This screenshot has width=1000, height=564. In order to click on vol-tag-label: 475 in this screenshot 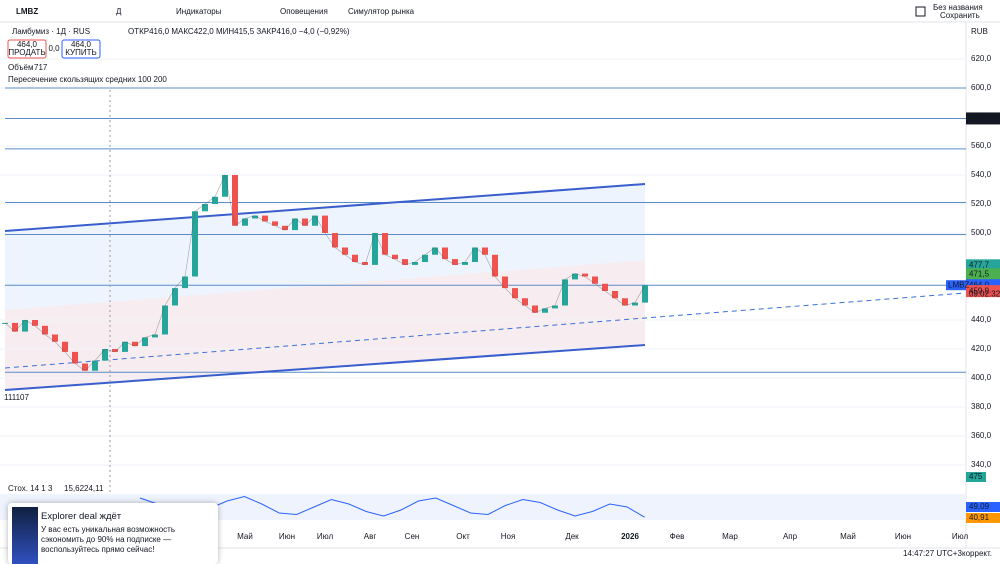, I will do `click(976, 476)`.